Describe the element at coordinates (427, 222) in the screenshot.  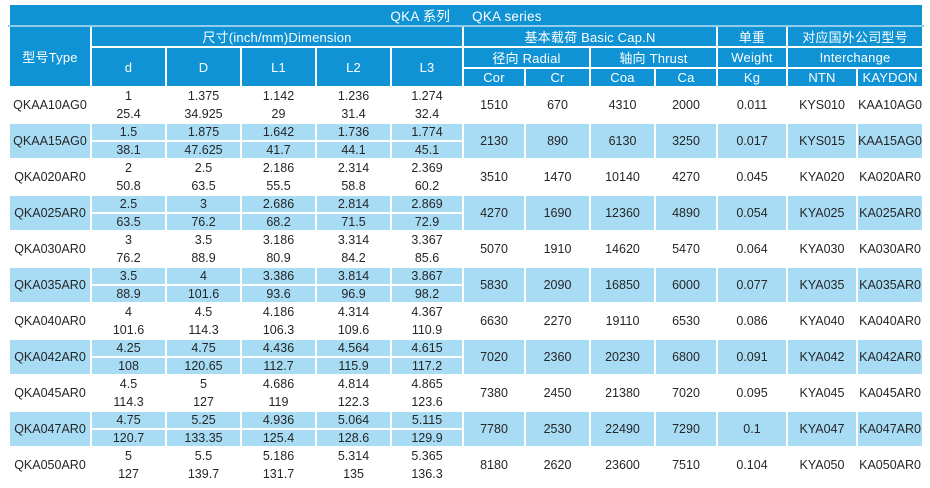
I see `dim-L3-mm-cell: 72.9` at that location.